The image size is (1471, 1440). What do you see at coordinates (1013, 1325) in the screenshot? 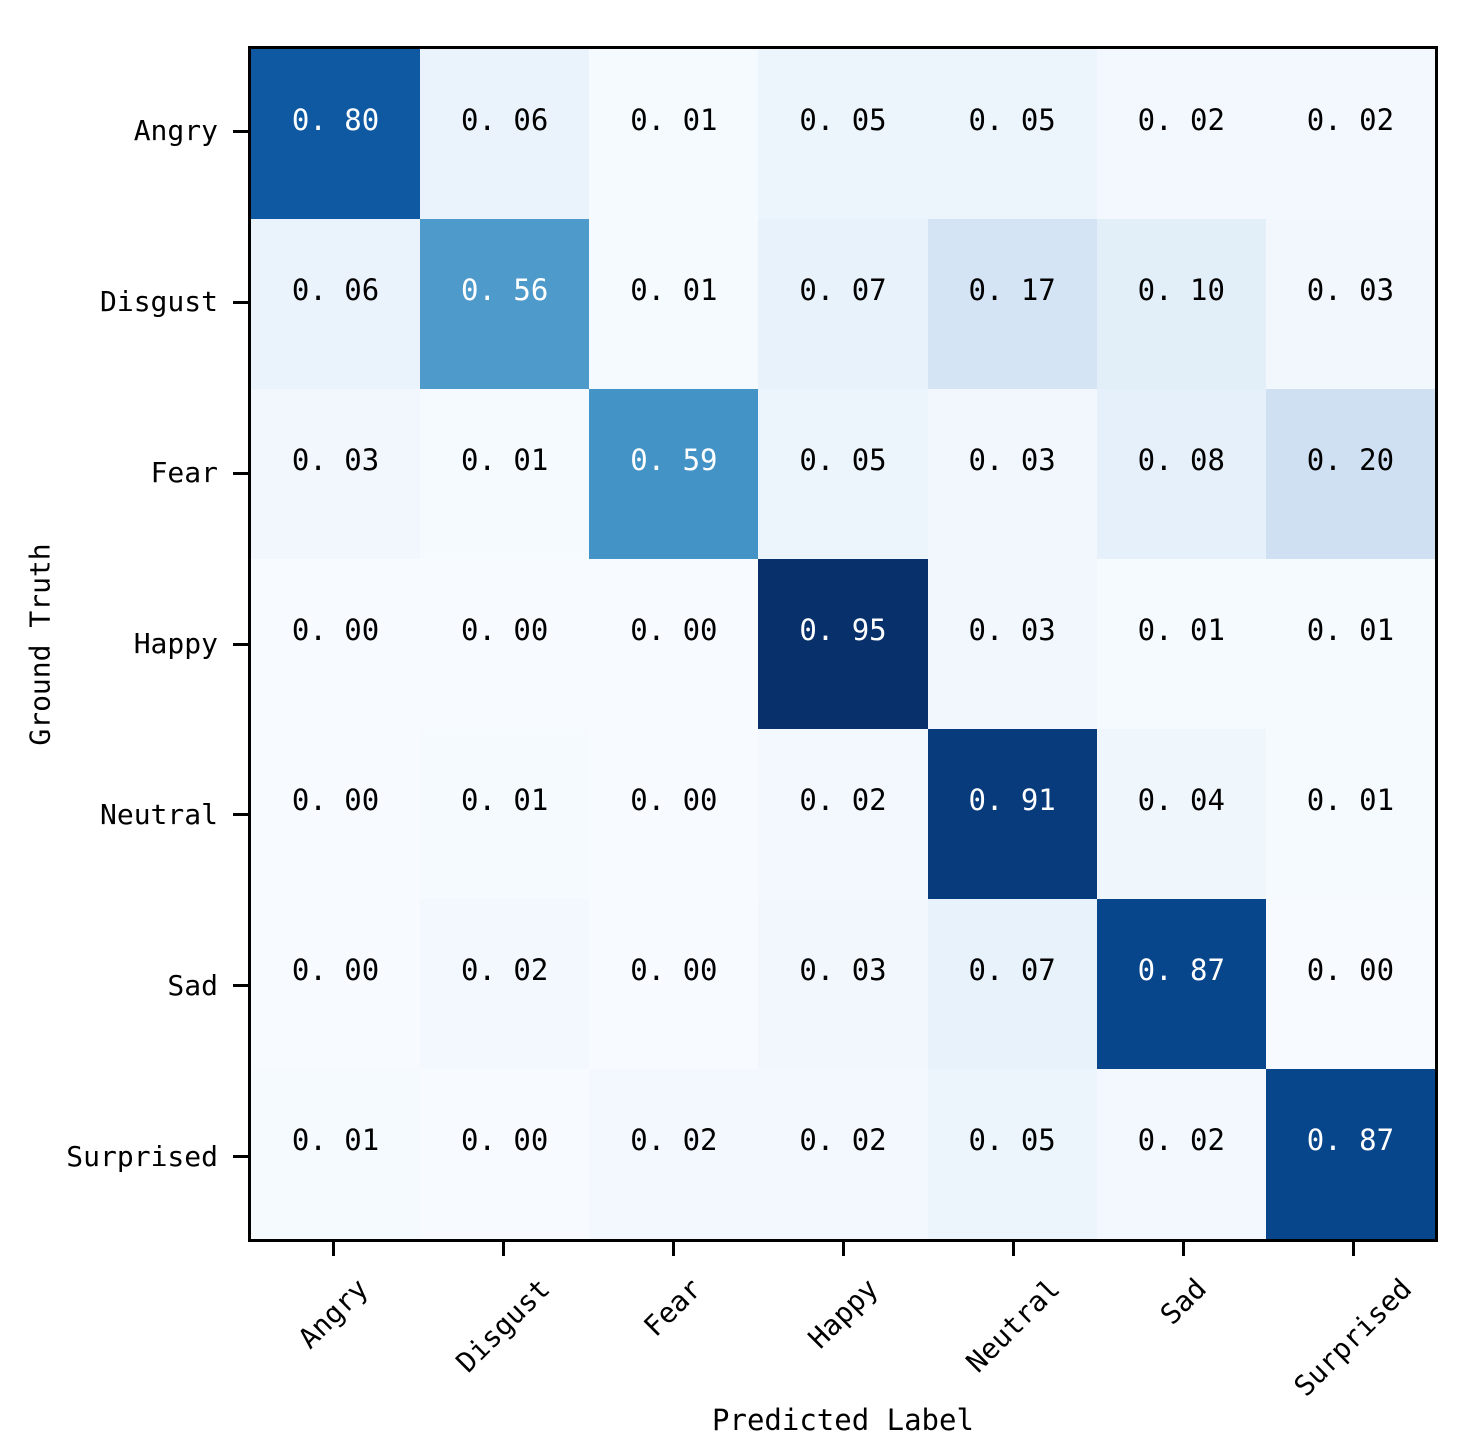
I see `x-tick-label: Neutral` at bounding box center [1013, 1325].